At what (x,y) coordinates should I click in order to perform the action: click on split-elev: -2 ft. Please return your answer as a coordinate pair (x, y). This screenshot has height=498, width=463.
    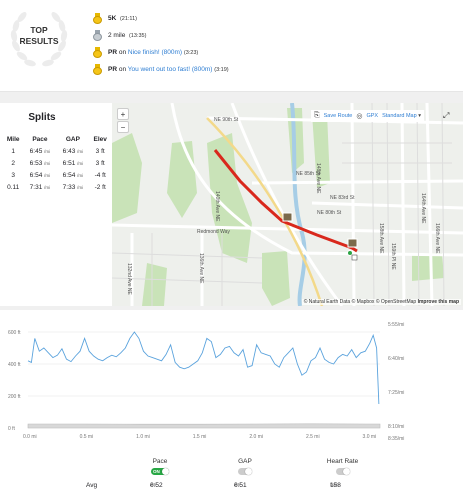
    Looking at the image, I should click on (100, 187).